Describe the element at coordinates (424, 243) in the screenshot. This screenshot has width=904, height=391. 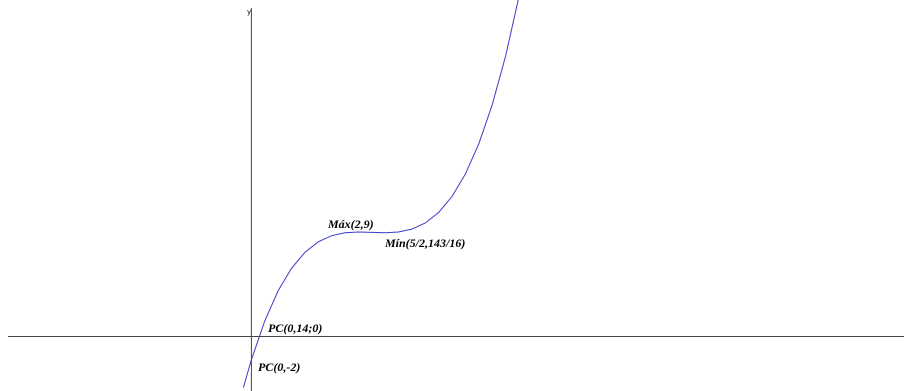
I see `annotation: Mín(5/2,143/16)` at that location.